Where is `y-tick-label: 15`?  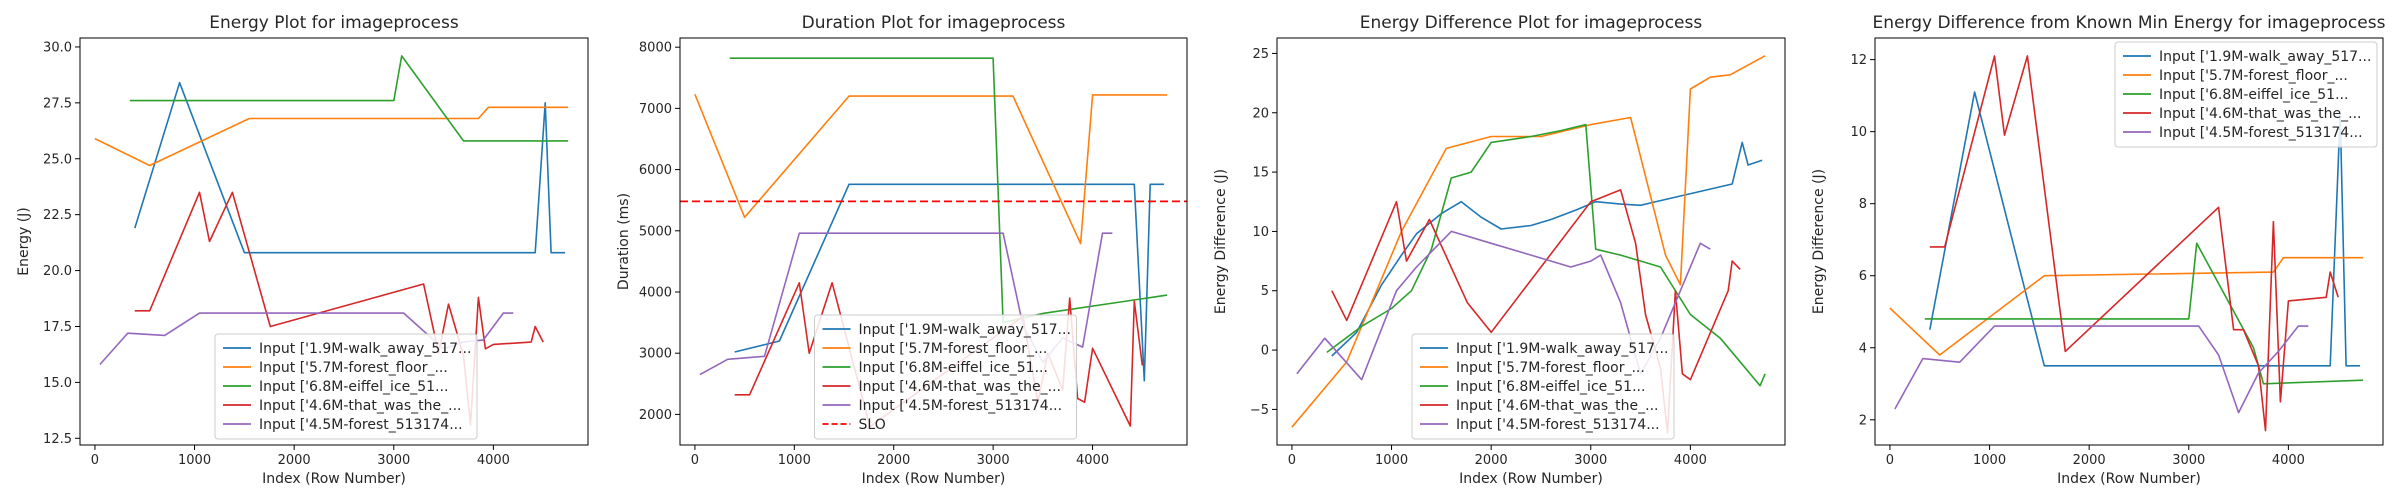 y-tick-label: 15 is located at coordinates (1260, 173).